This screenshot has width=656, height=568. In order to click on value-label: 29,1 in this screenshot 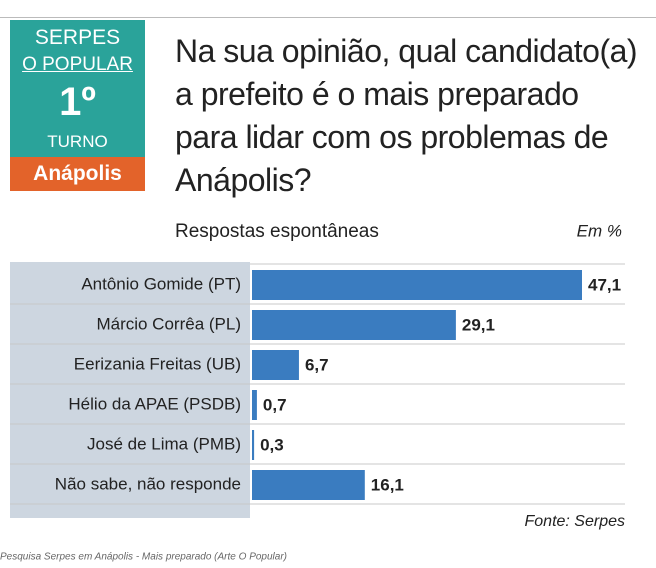, I will do `click(478, 324)`.